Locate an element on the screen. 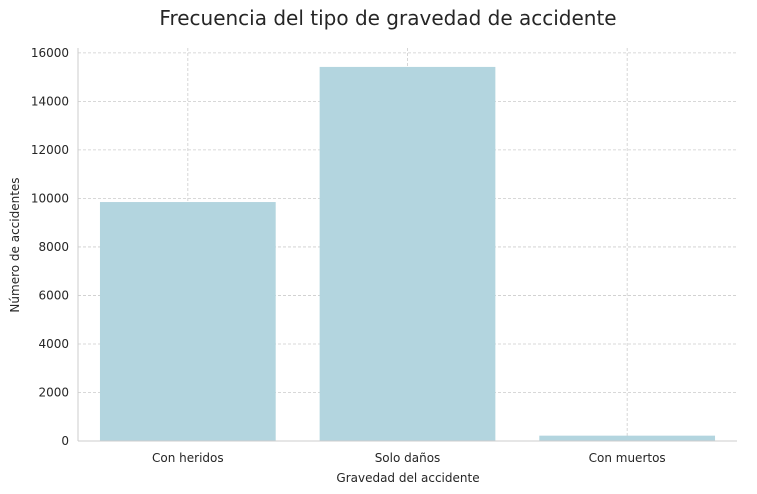 This screenshot has width=757, height=494. y-tick-label: 2000 is located at coordinates (53, 392).